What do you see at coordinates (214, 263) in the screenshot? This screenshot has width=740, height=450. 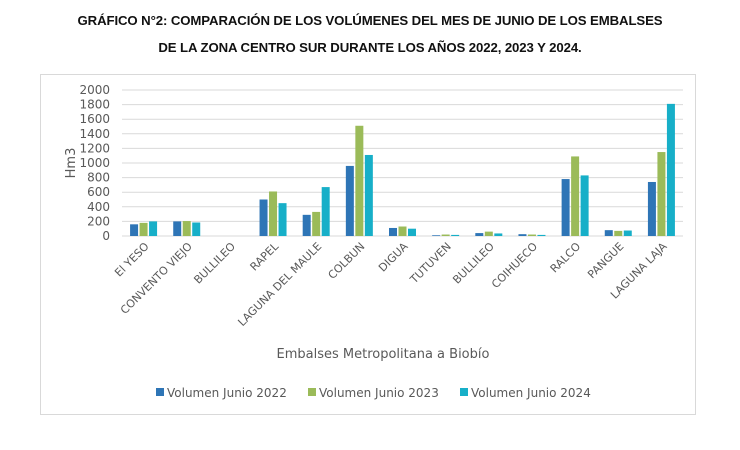 I see `x-tick-label: BULLILEO` at bounding box center [214, 263].